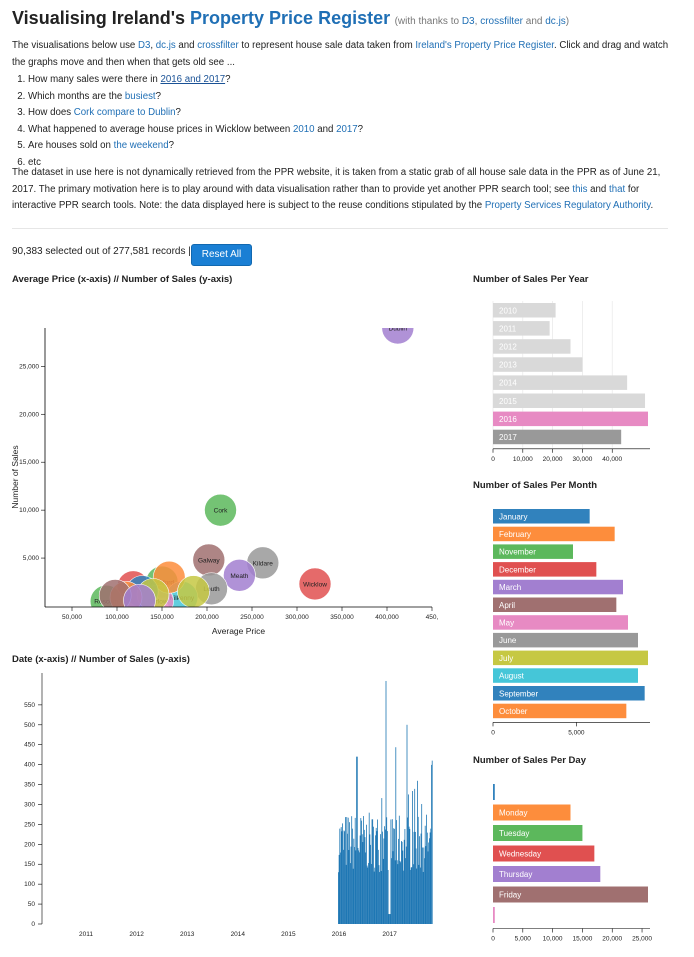  Describe the element at coordinates (86, 934) in the screenshot. I see `x-tick-label: 2011` at that location.